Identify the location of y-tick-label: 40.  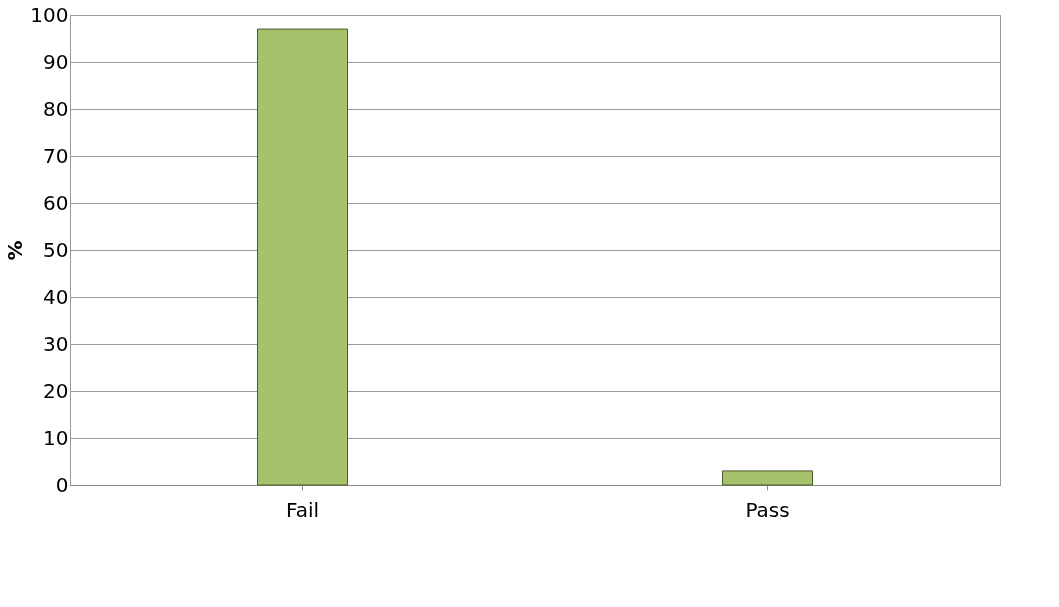
(56, 296).